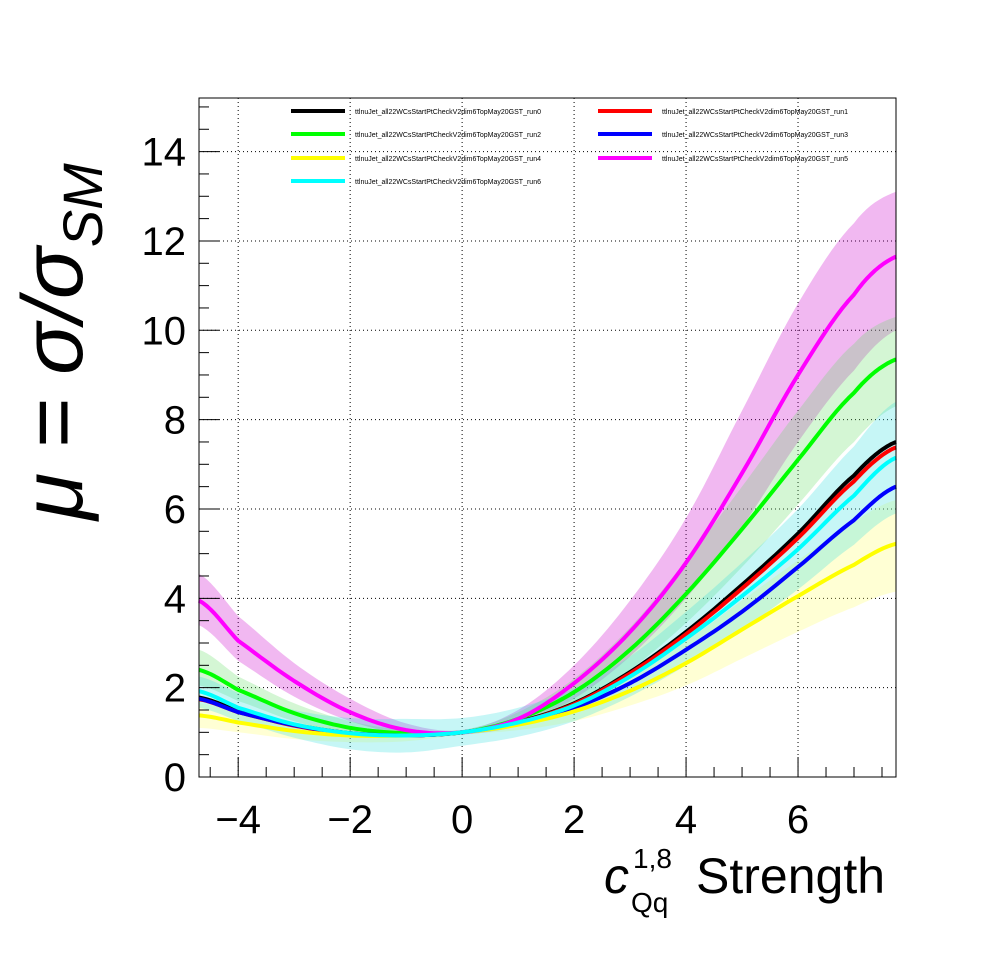 This screenshot has height=972, width=996. I want to click on svg-text: μ = σ/σSM, so click(59, 342).